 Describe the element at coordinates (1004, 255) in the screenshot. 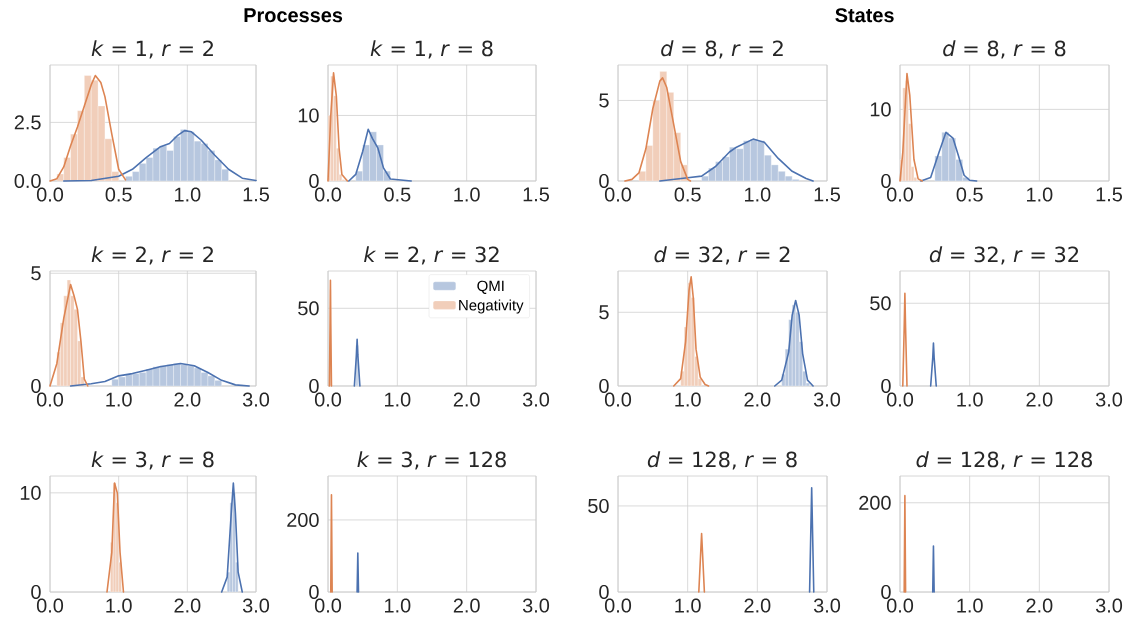

I see `chart-title: d = 32, r = 32` at that location.